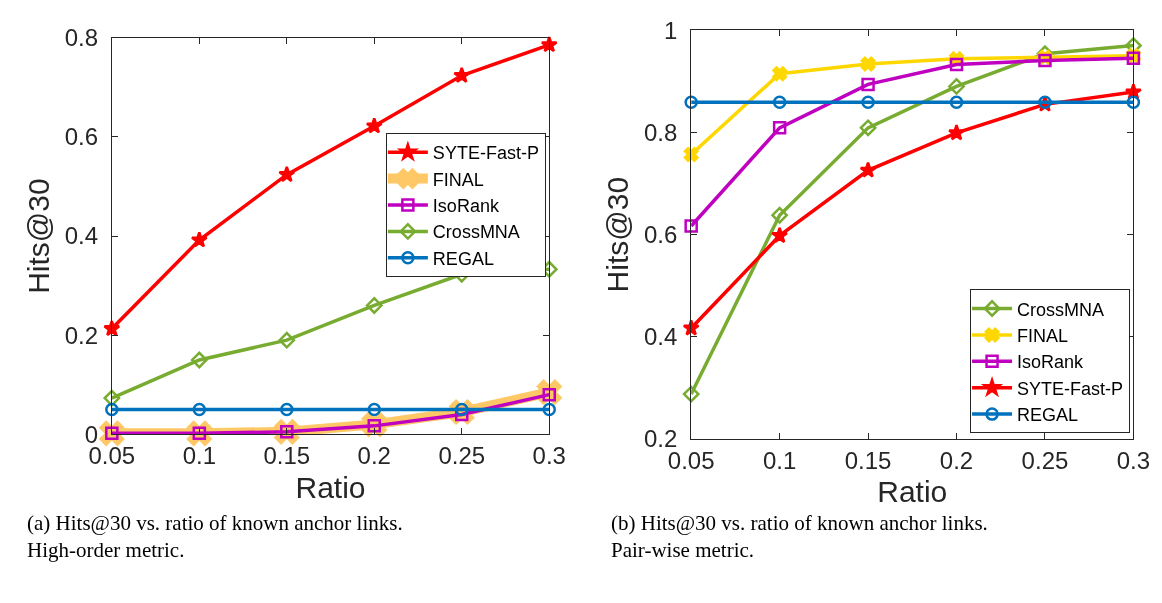 This screenshot has height=603, width=1162. Describe the element at coordinates (799, 537) in the screenshot. I see `text: (b) Hits@30 vs. ratio of known anchor links. Pair-wise metric.` at that location.